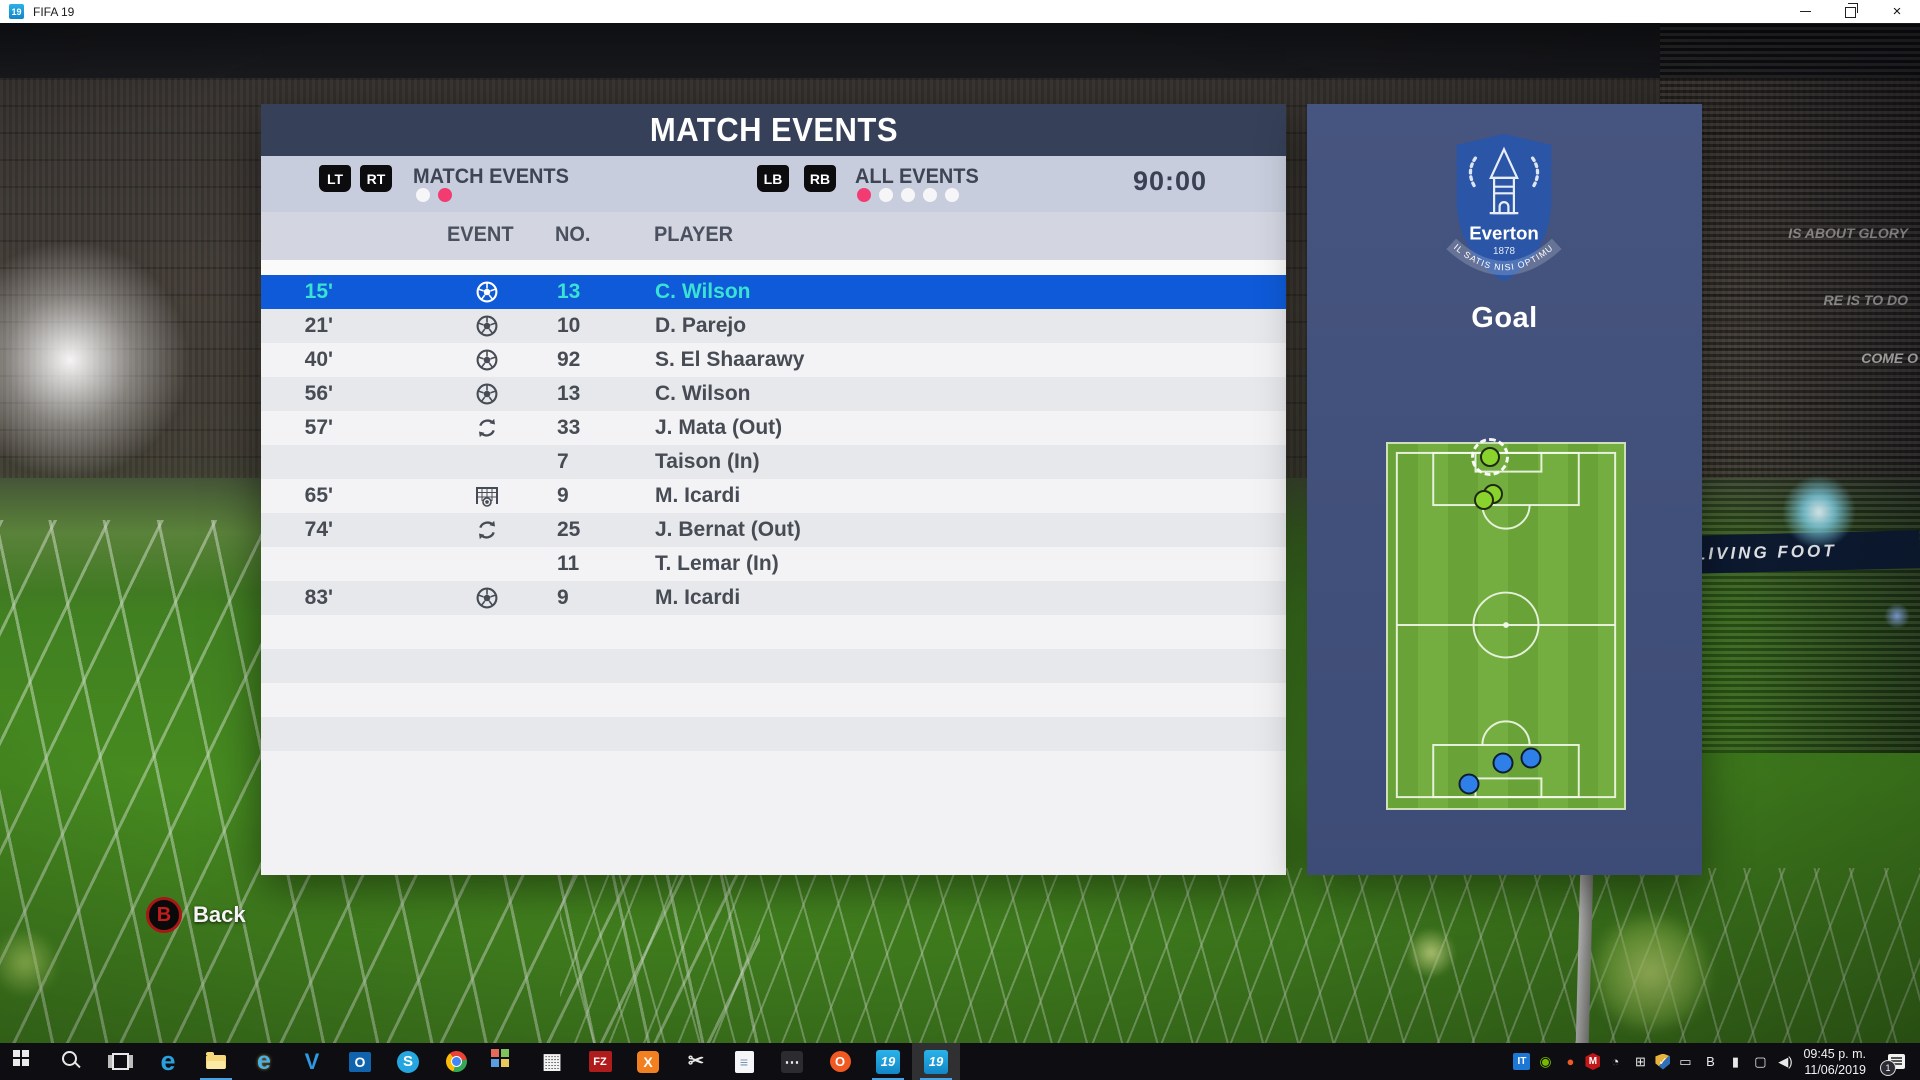  What do you see at coordinates (864, 195) in the screenshot?
I see `page-dot-pink` at bounding box center [864, 195].